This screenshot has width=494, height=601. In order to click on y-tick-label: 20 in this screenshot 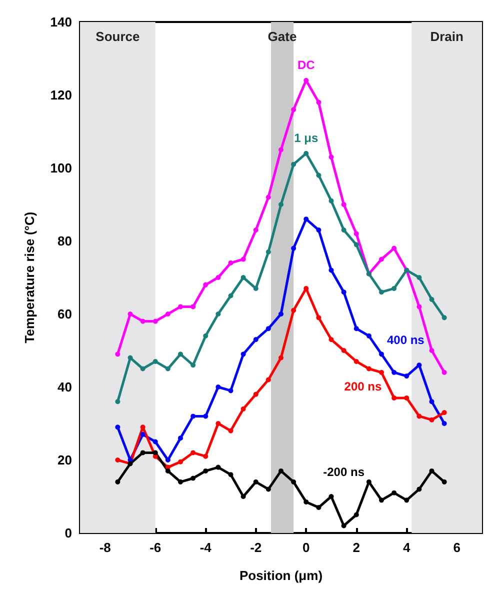, I will do `click(65, 460)`.